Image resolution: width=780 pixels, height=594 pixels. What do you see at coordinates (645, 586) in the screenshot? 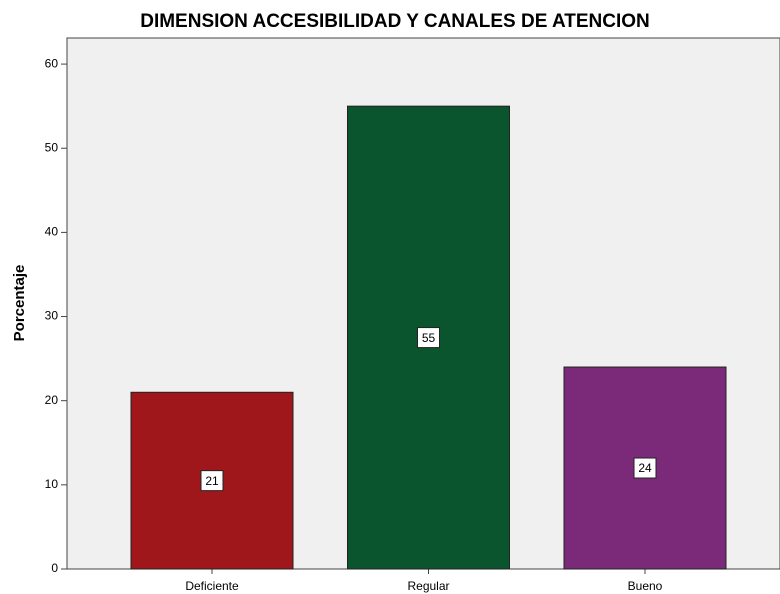
I see `x-tick-label: Bueno` at bounding box center [645, 586].